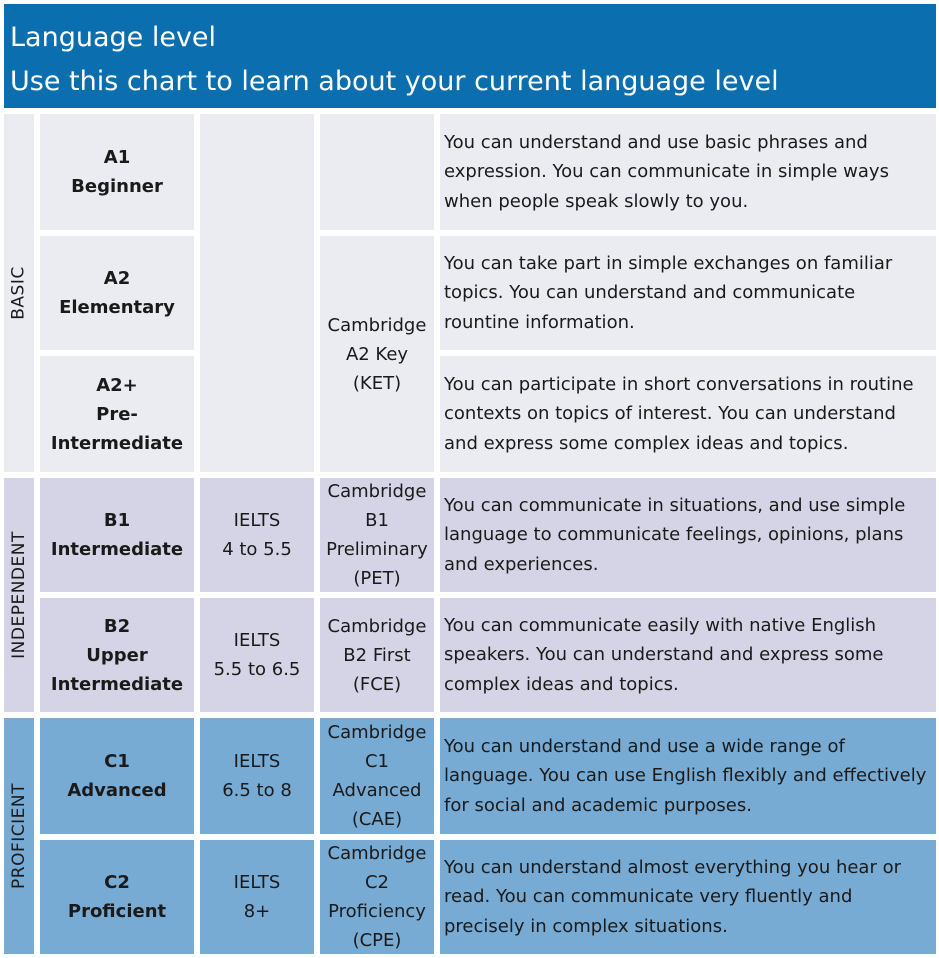 Image resolution: width=939 pixels, height=958 pixels. I want to click on band-basic: BASIC, so click(19, 293).